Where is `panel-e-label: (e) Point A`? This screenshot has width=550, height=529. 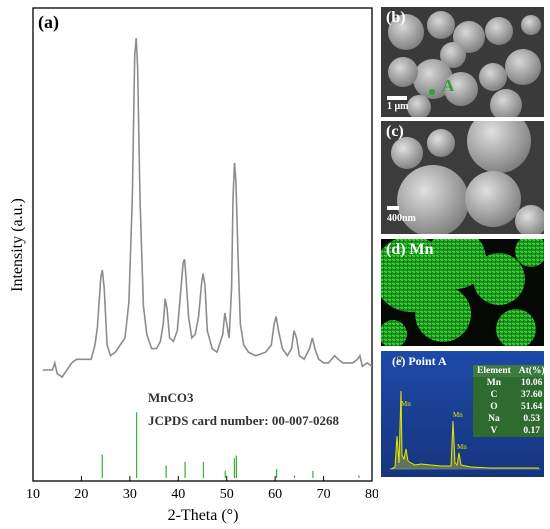
panel-e-label: (e) Point A is located at coordinates (419, 361).